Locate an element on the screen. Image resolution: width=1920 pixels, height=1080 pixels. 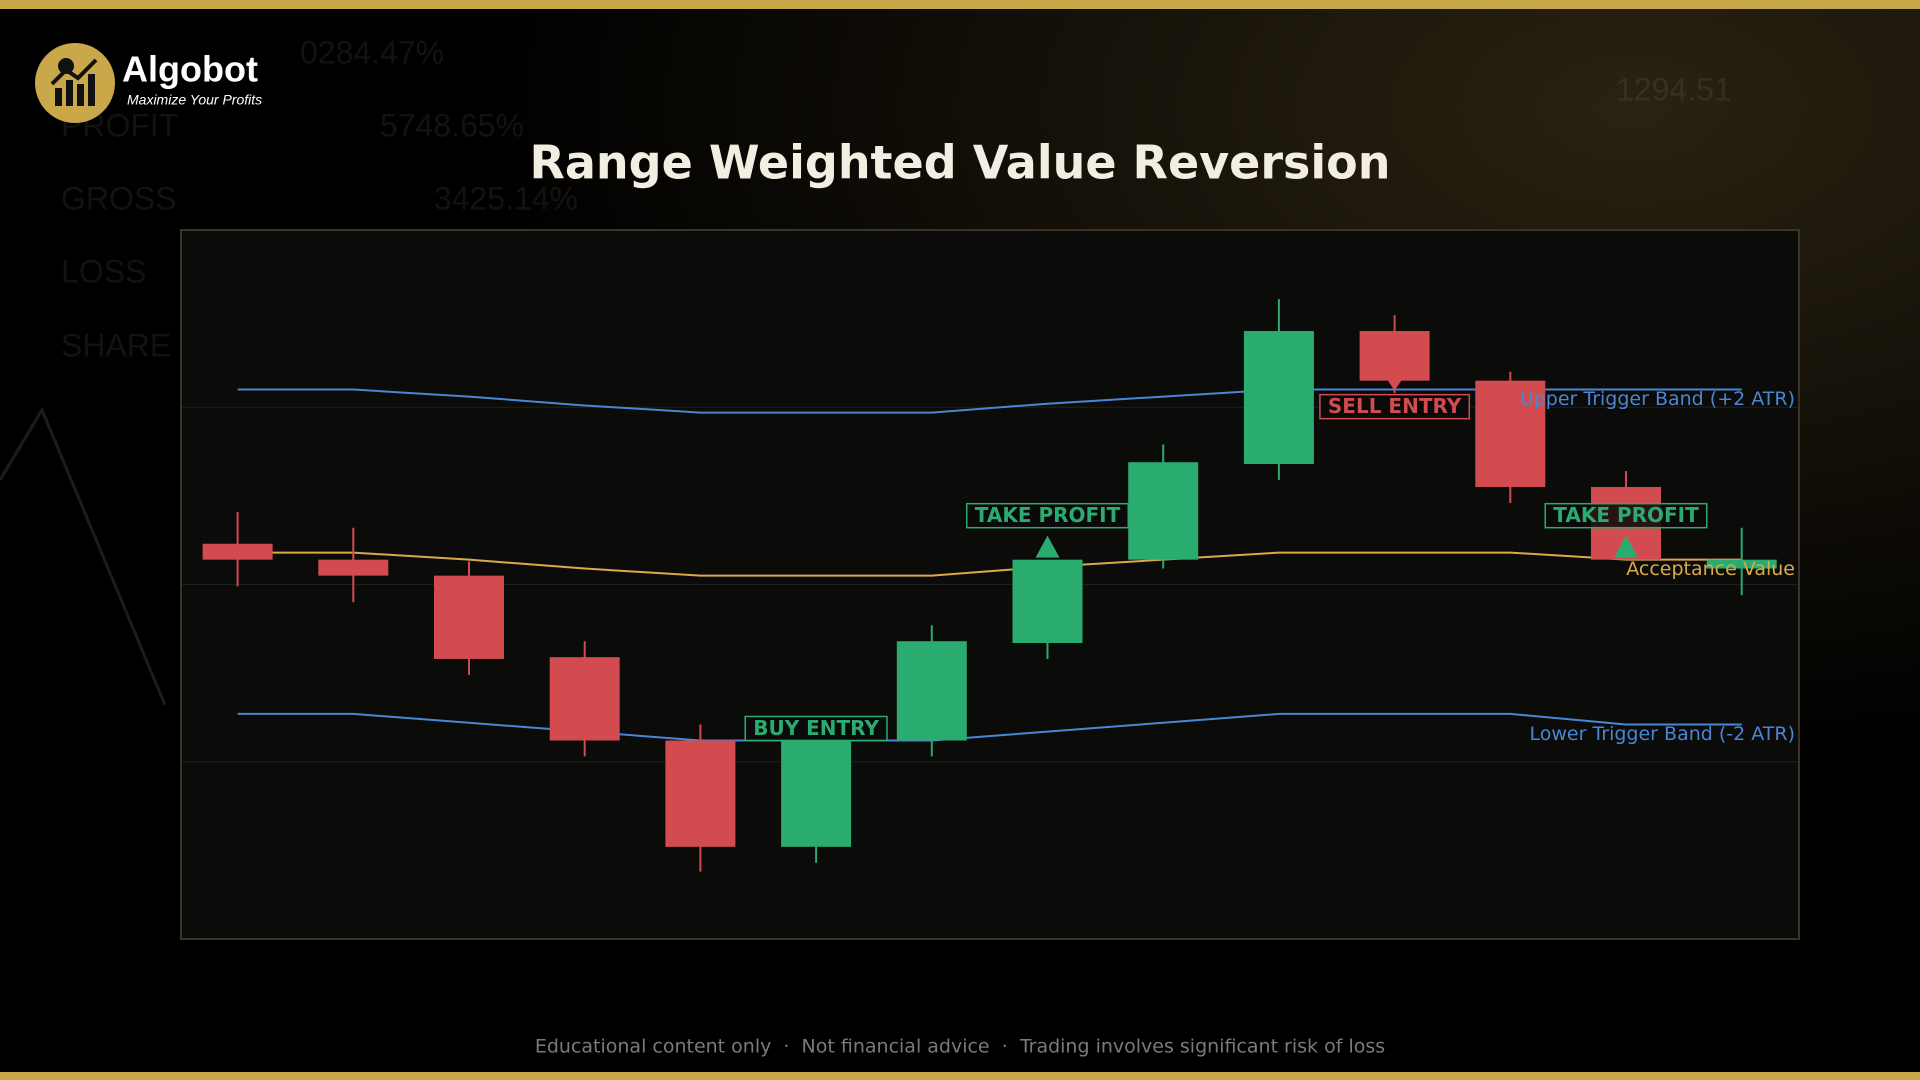
line-label: Acceptance Value is located at coordinates (1710, 569).